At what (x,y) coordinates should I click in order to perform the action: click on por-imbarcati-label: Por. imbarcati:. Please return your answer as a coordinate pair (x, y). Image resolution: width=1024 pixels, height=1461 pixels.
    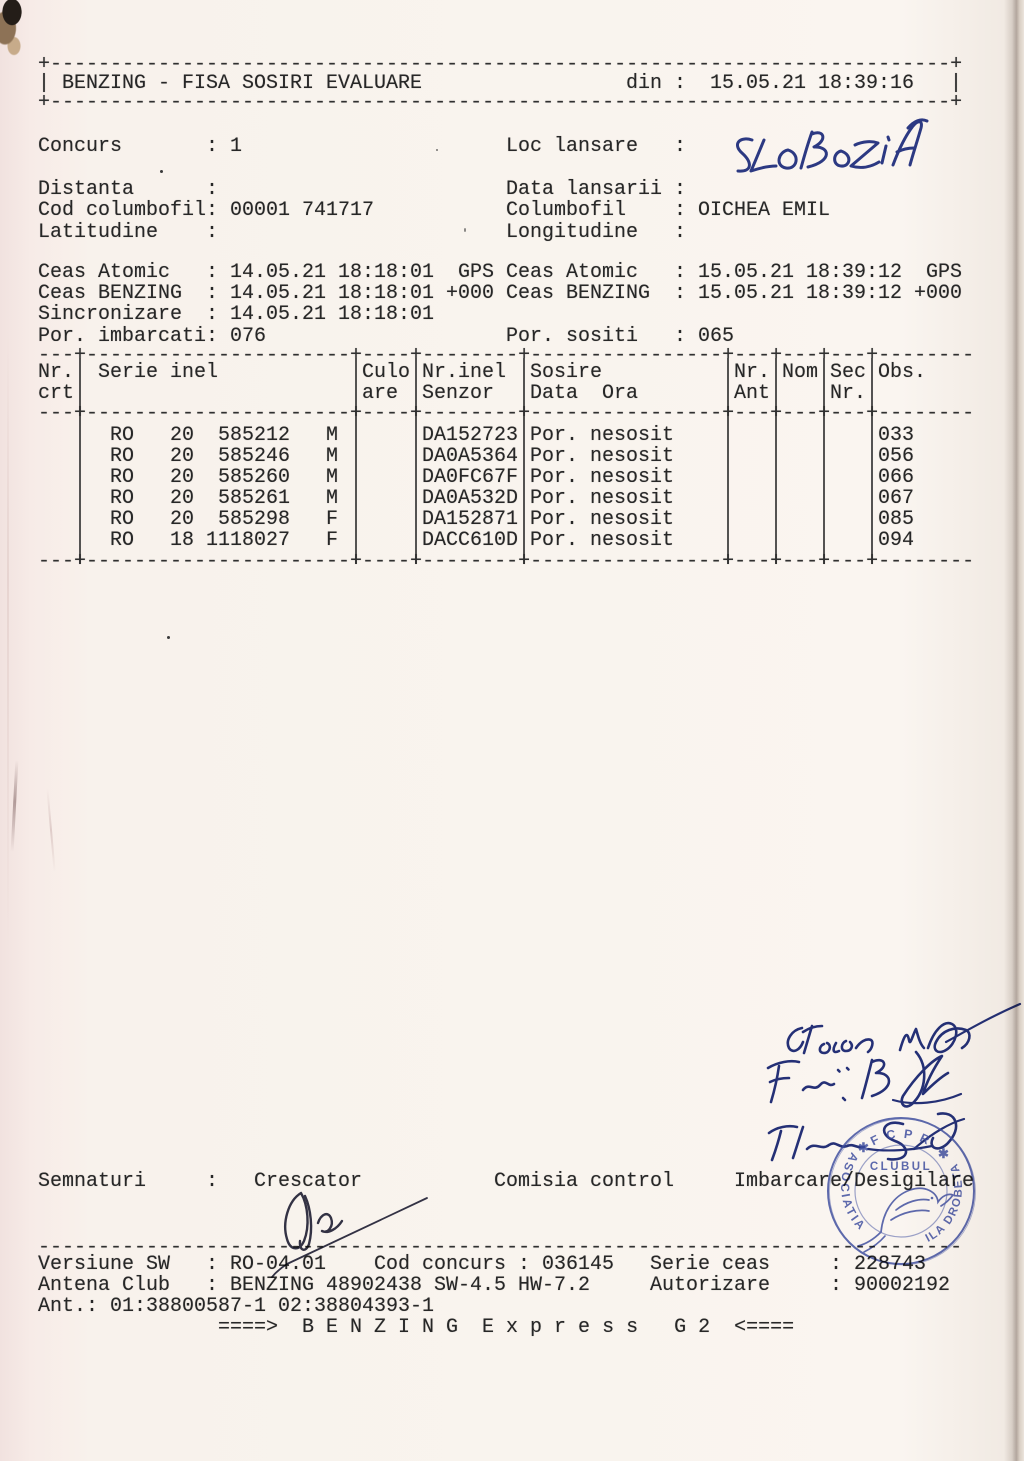
    Looking at the image, I should click on (128, 336).